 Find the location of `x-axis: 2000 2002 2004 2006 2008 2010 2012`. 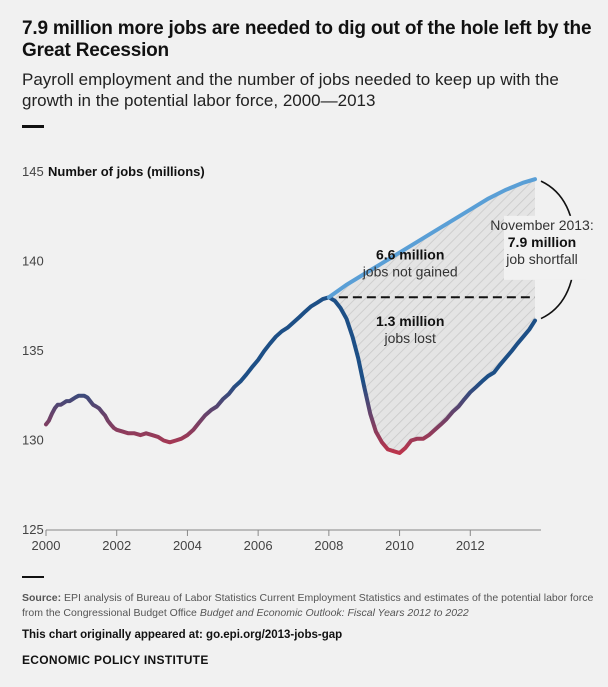

x-axis: 2000 2002 2004 2006 2008 2010 2012 is located at coordinates (258, 541).